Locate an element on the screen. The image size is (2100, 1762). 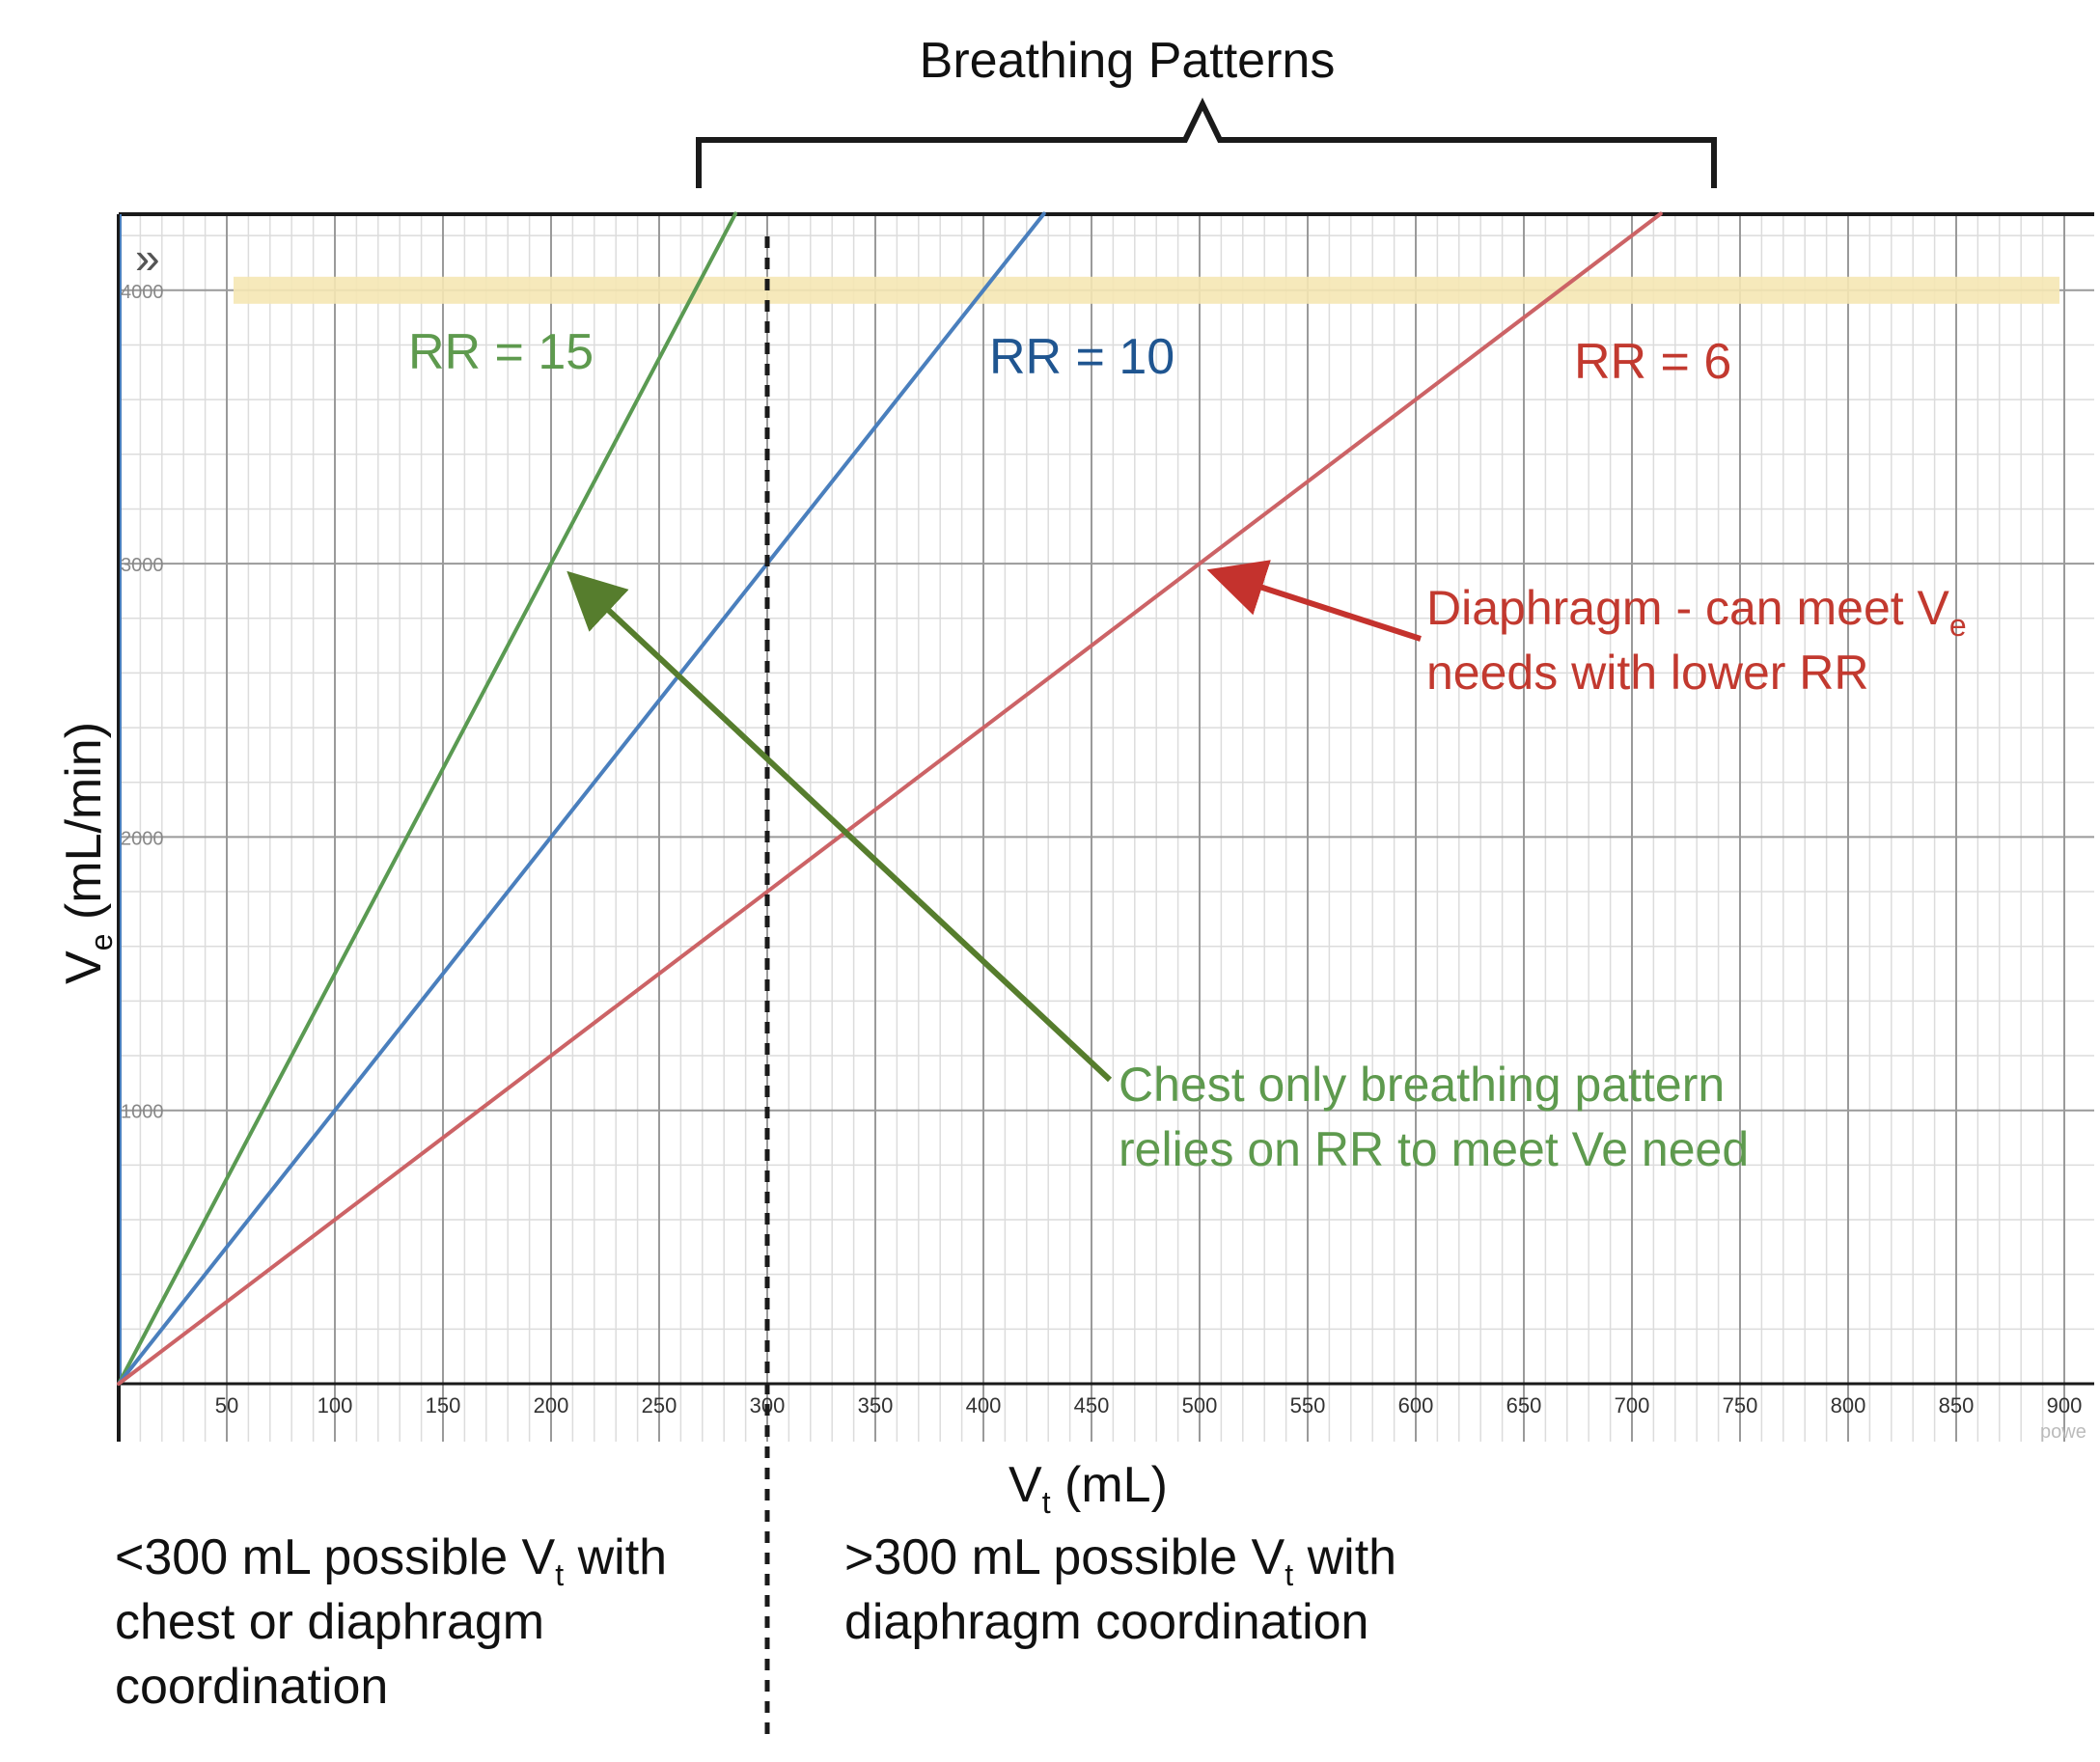
x-tick-label: 600 is located at coordinates (1416, 1405).